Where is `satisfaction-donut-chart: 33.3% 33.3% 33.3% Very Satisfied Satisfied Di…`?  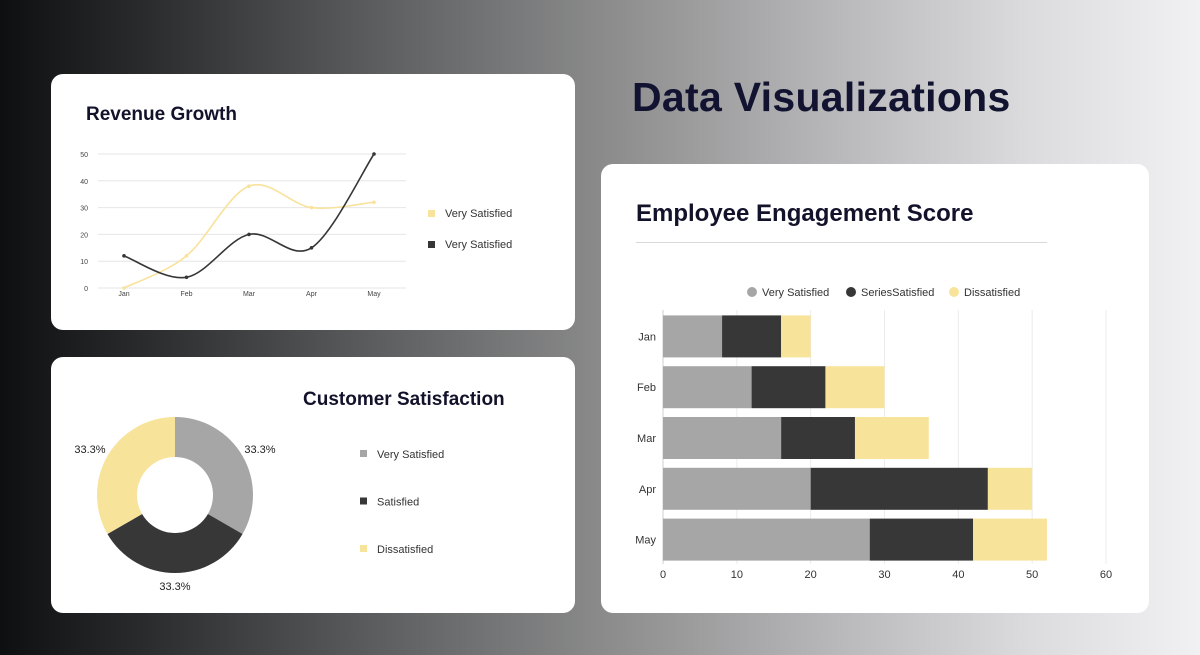 satisfaction-donut-chart: 33.3% 33.3% 33.3% Very Satisfied Satisfied Di… is located at coordinates (259, 505).